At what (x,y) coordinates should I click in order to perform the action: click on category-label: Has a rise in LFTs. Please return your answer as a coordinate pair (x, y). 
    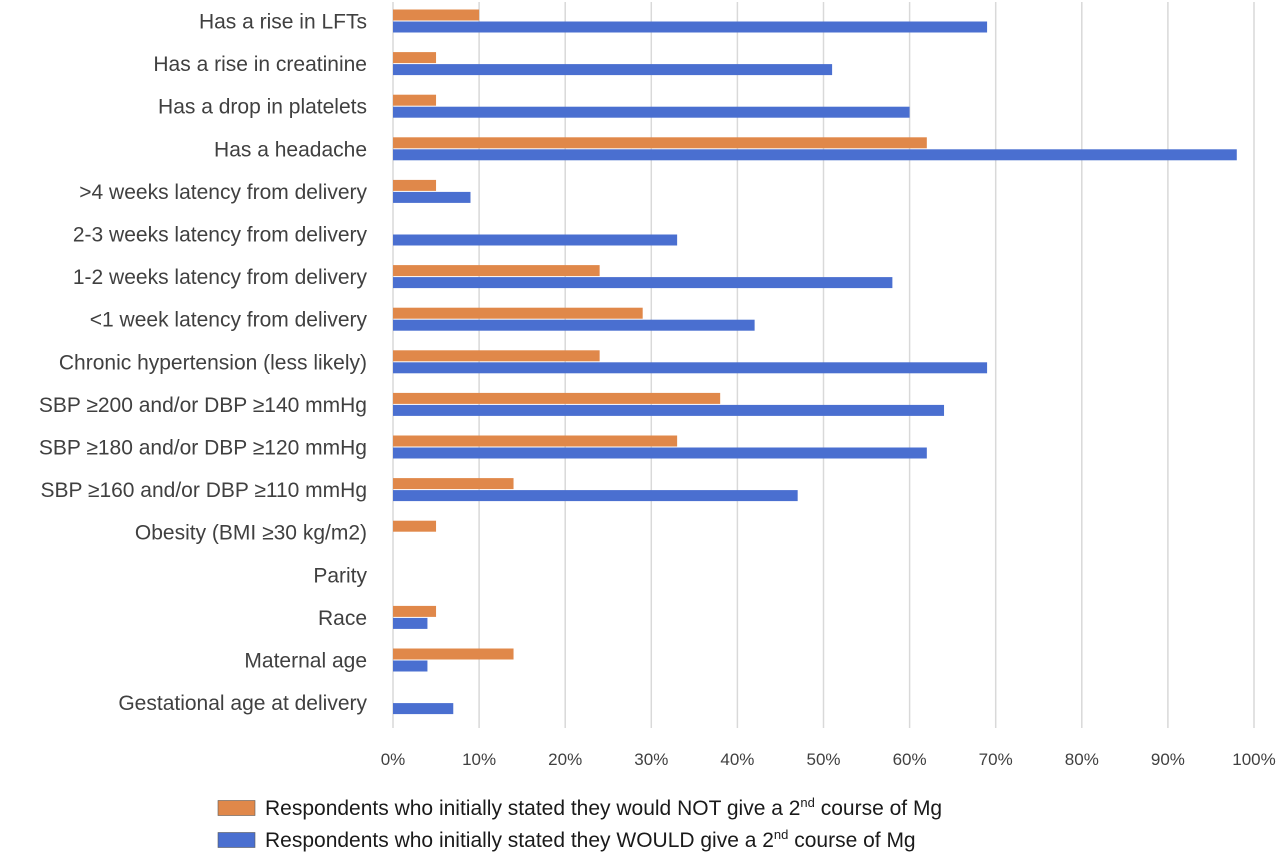
    Looking at the image, I should click on (283, 22).